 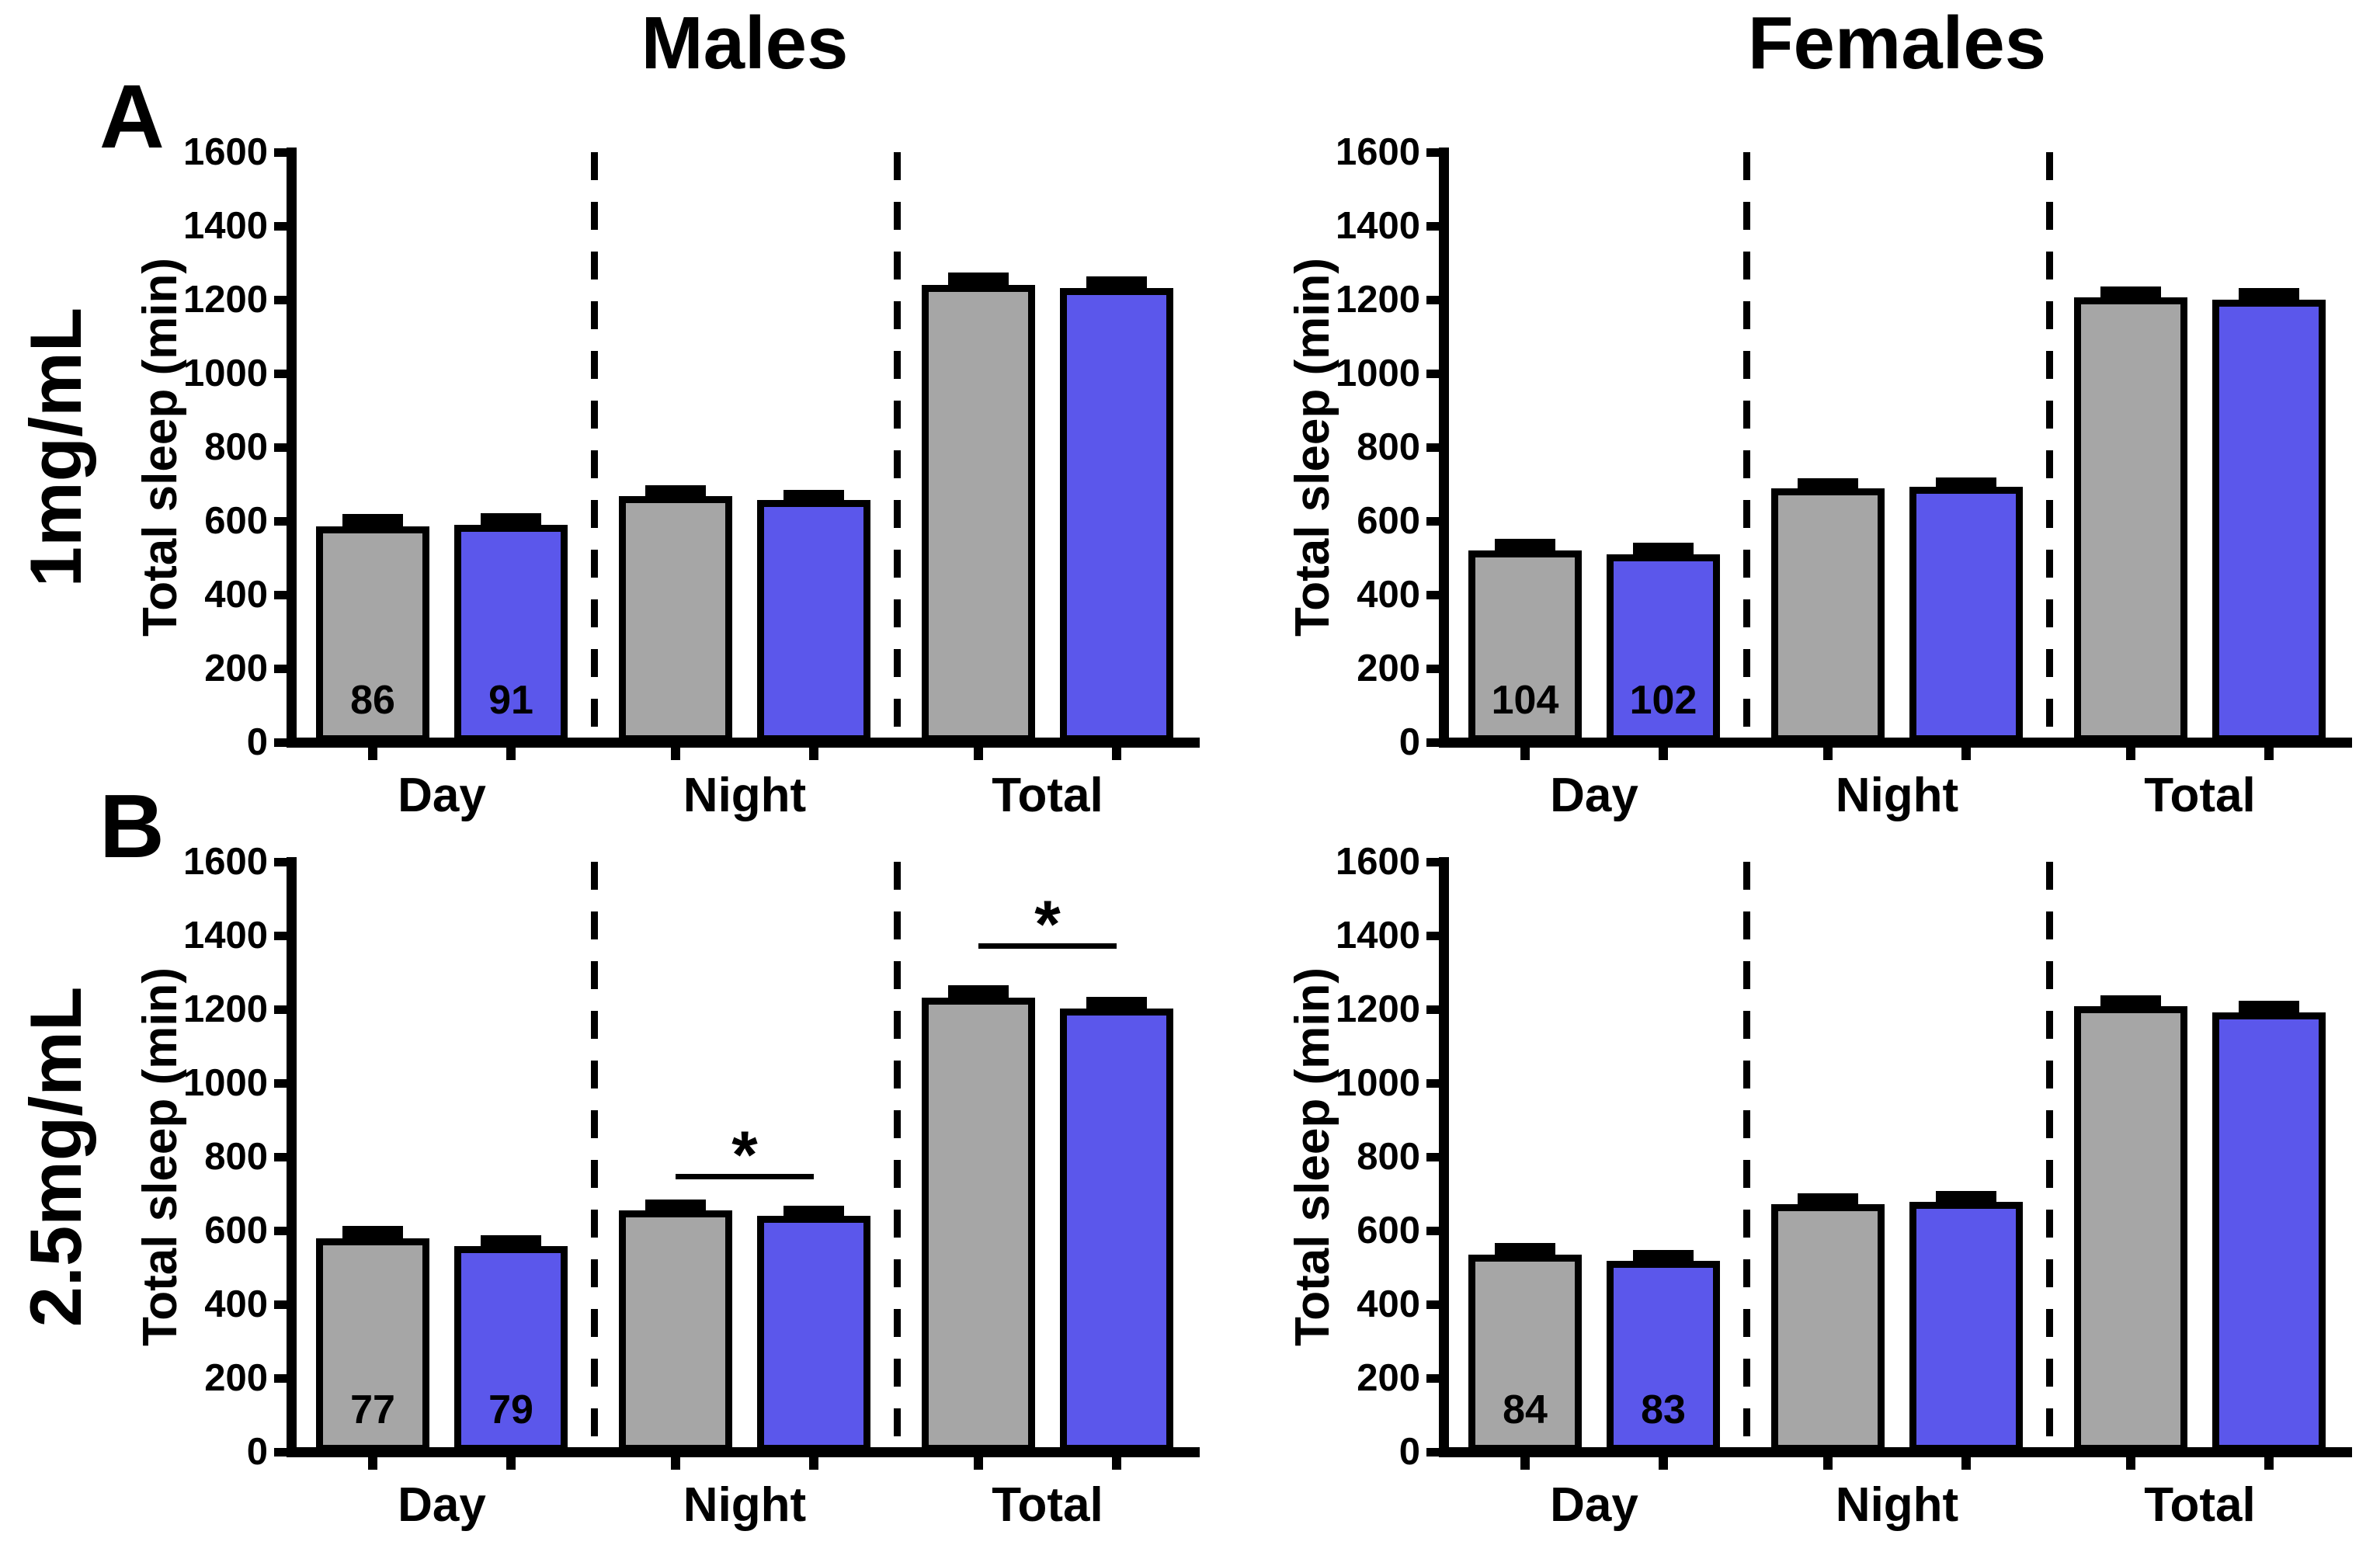 What do you see at coordinates (1525, 700) in the screenshot?
I see `bar-count-label: 104` at bounding box center [1525, 700].